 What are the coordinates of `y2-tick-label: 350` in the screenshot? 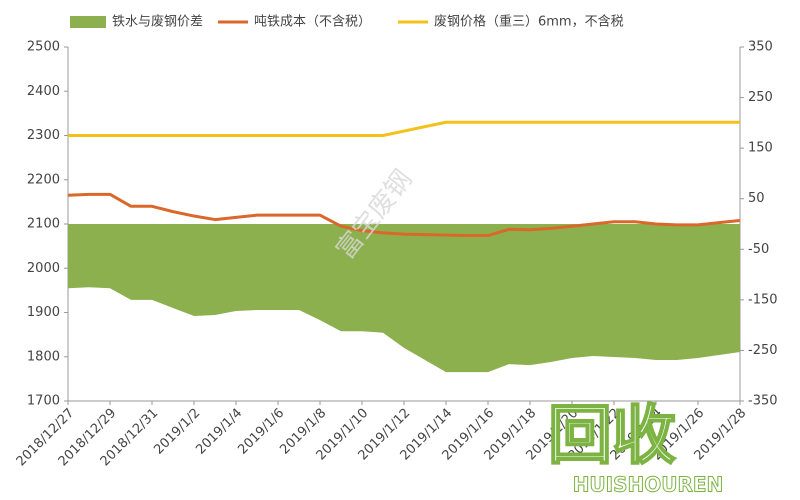 It's located at (760, 47).